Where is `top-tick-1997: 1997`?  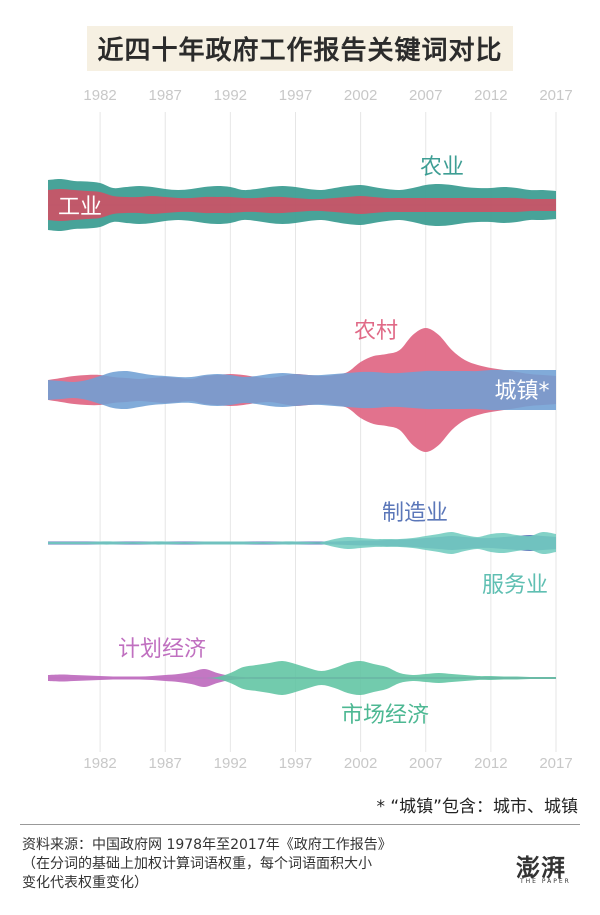
top-tick-1997: 1997 is located at coordinates (295, 95).